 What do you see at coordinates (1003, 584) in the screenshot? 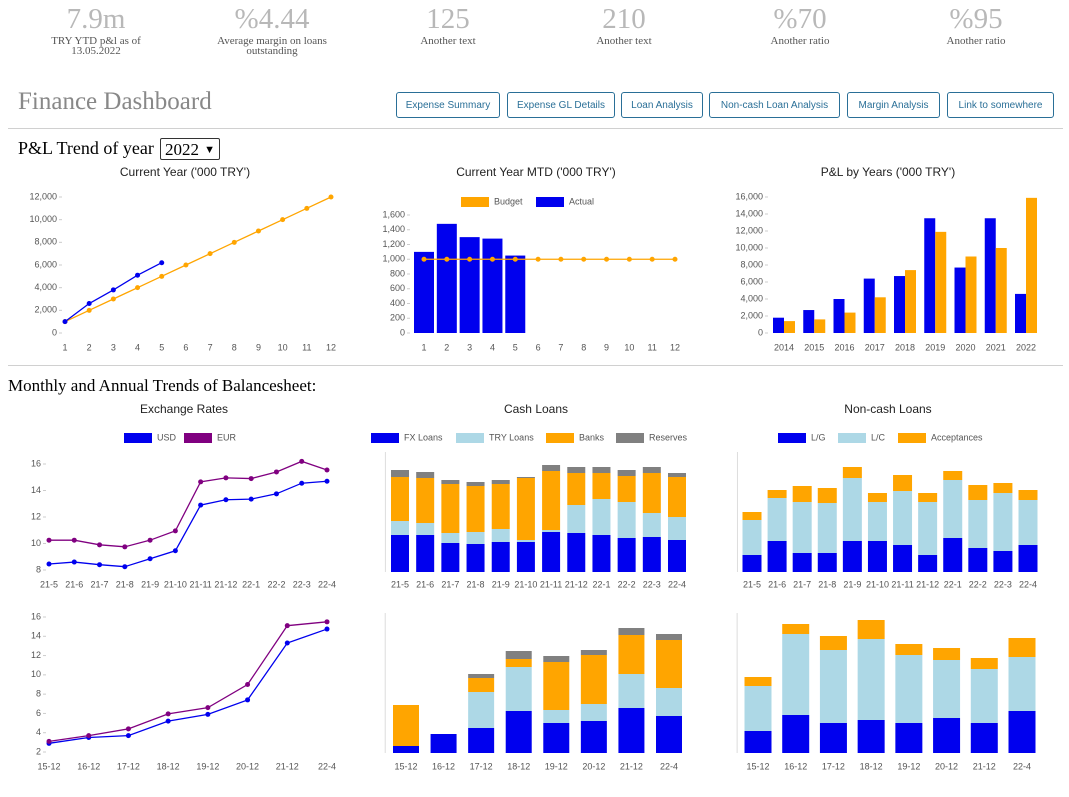
I see `x-tick-label: 22-3` at bounding box center [1003, 584].